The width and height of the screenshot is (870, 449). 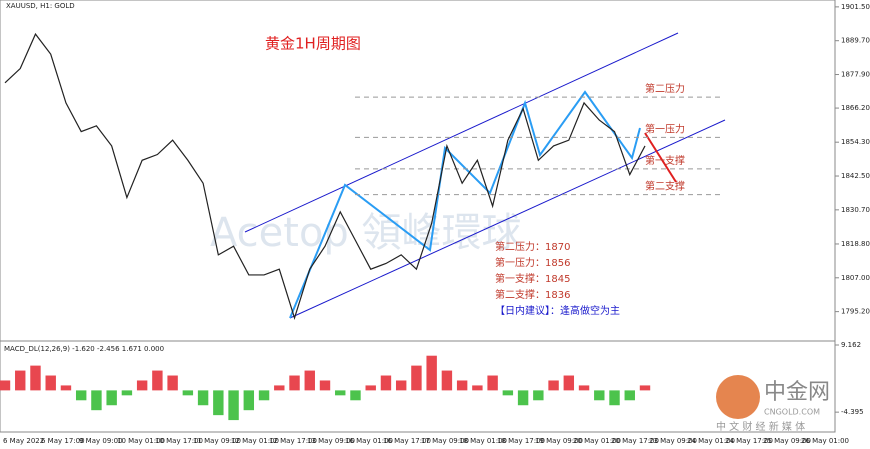 What do you see at coordinates (855, 142) in the screenshot?
I see `y-tick-label: 1854.30` at bounding box center [855, 142].